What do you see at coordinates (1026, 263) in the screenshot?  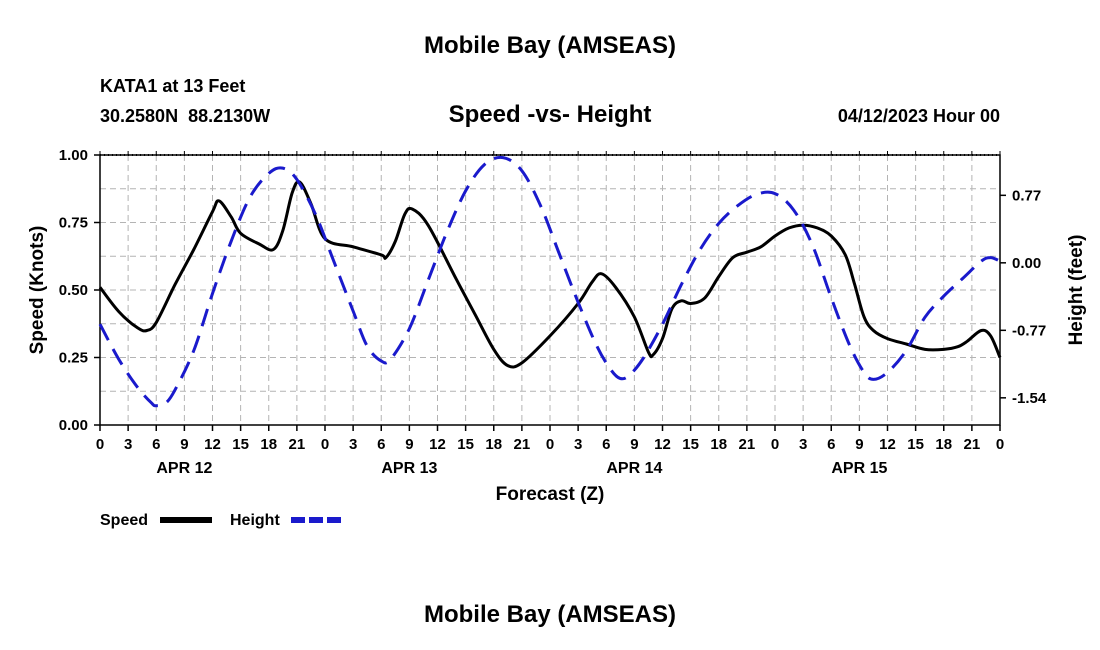 I see `y2-tick-label: 0.00` at bounding box center [1026, 263].